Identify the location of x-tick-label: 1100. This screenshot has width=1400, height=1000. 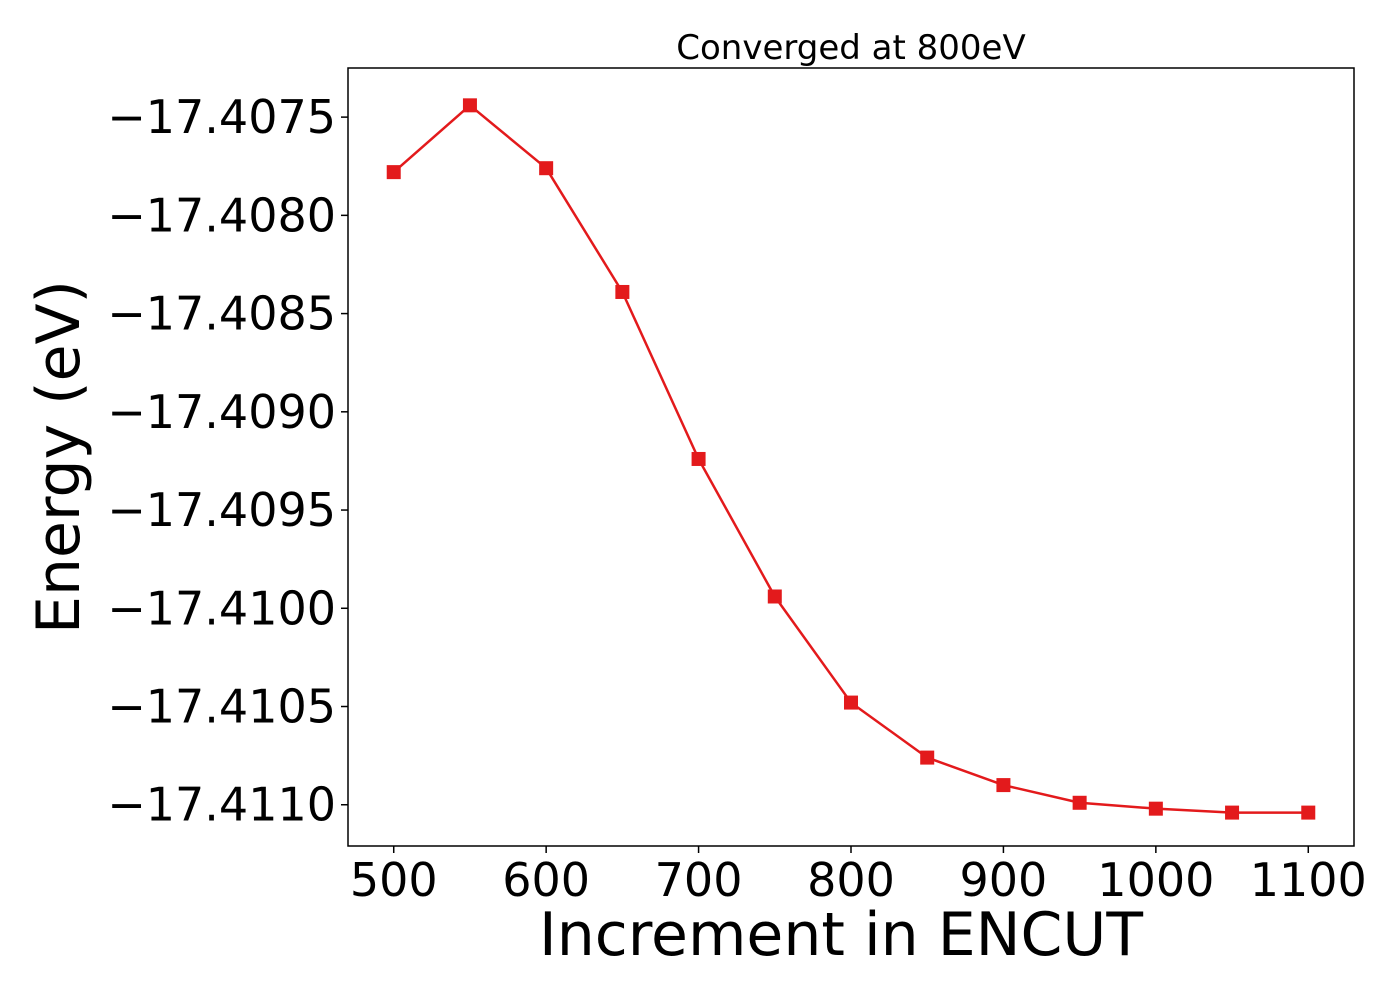
(1308, 880).